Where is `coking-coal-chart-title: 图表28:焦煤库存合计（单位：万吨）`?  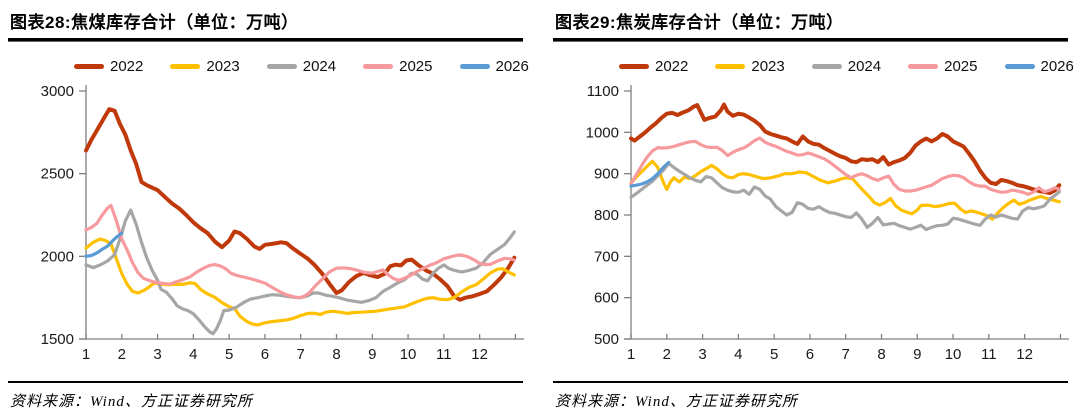
coking-coal-chart-title: 图表28:焦煤库存合计（单位：万吨） is located at coordinates (154, 22).